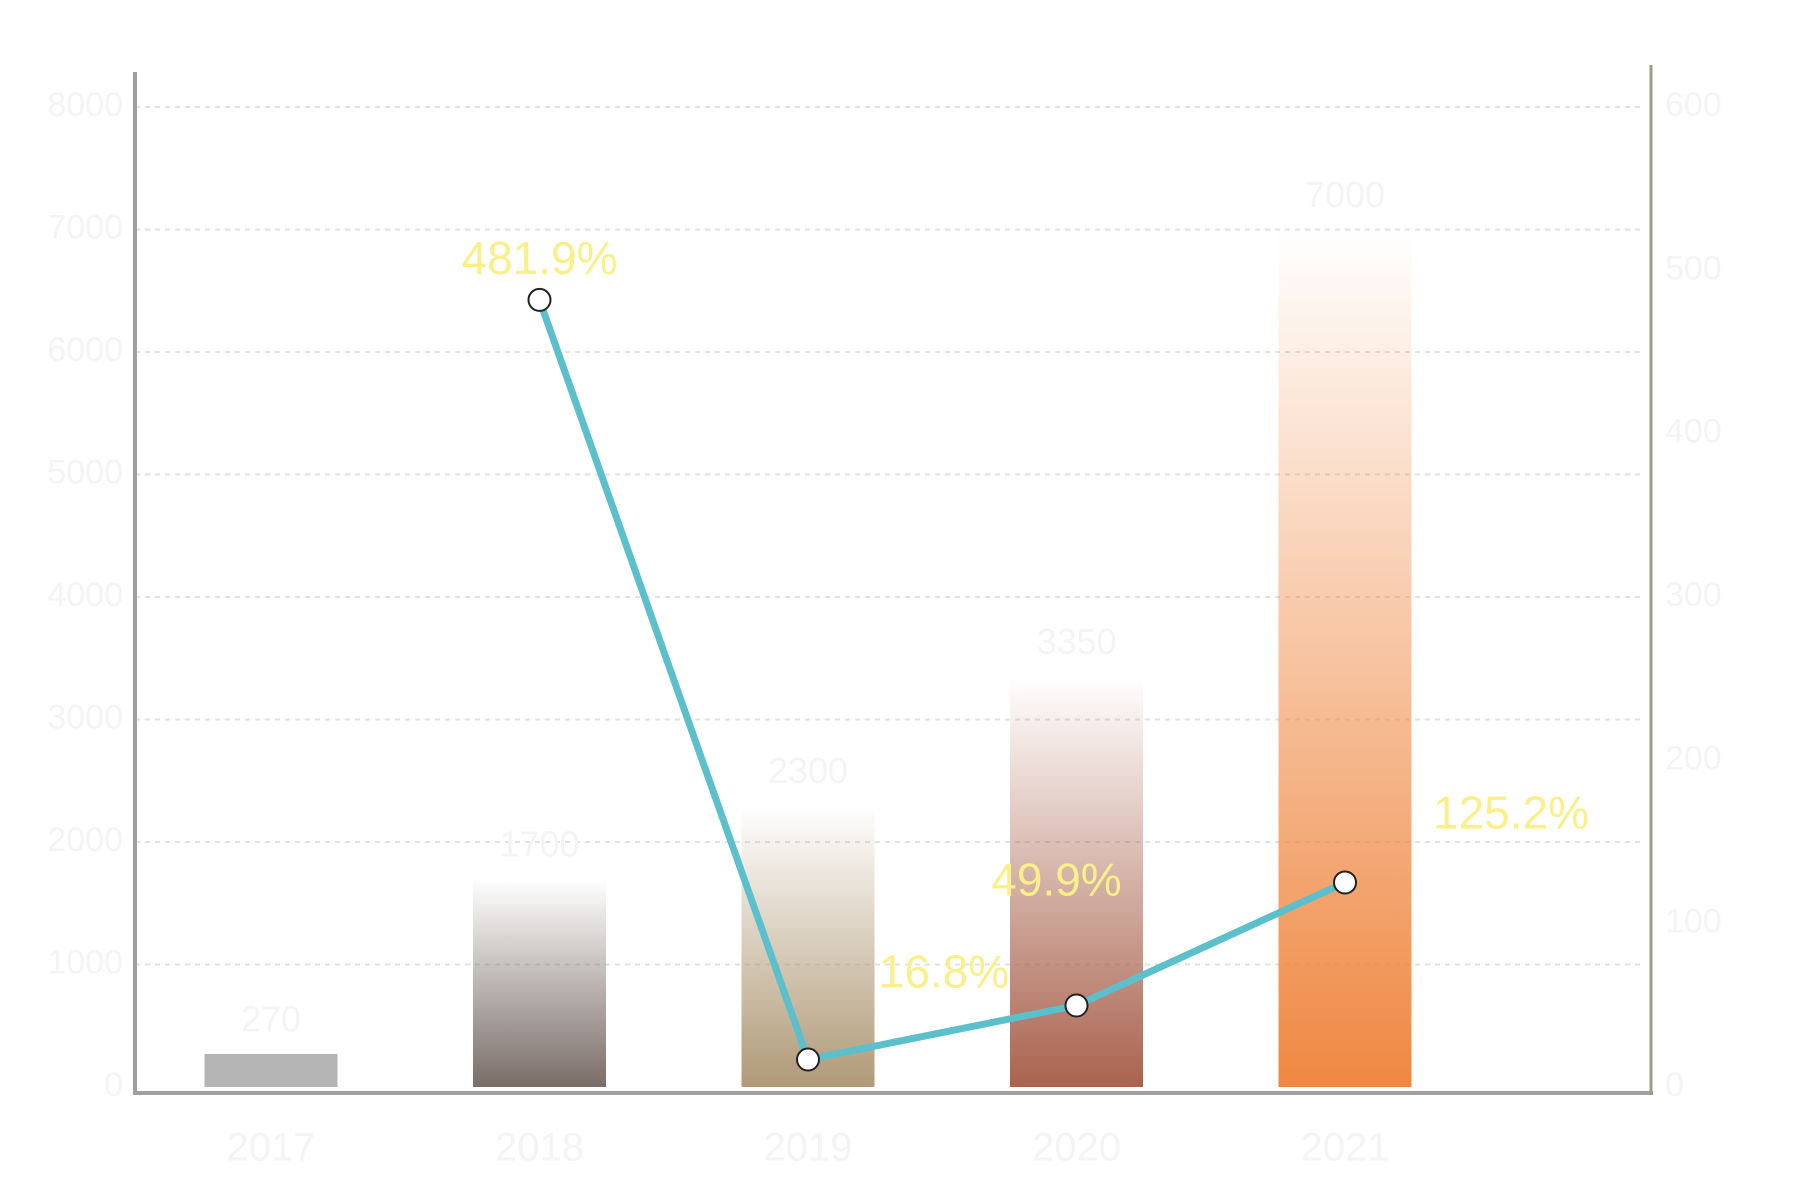 The image size is (1800, 1184). What do you see at coordinates (85, 350) in the screenshot?
I see `y-tick-label: 6000` at bounding box center [85, 350].